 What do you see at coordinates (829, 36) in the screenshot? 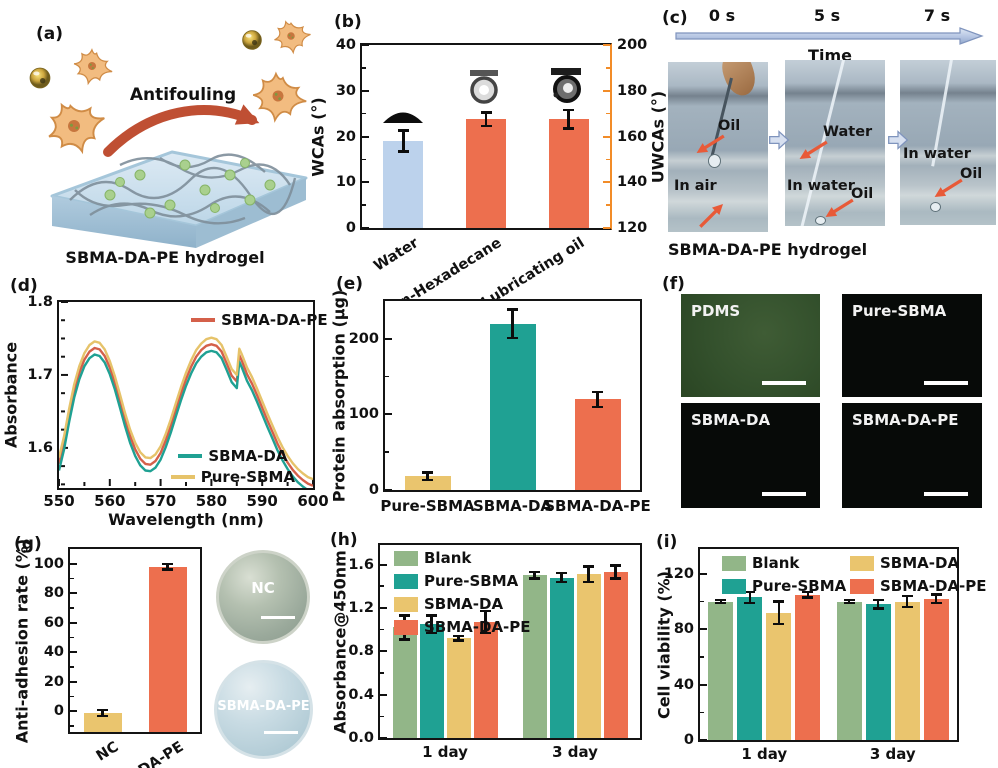
I see `timeline-arrow` at bounding box center [829, 36].